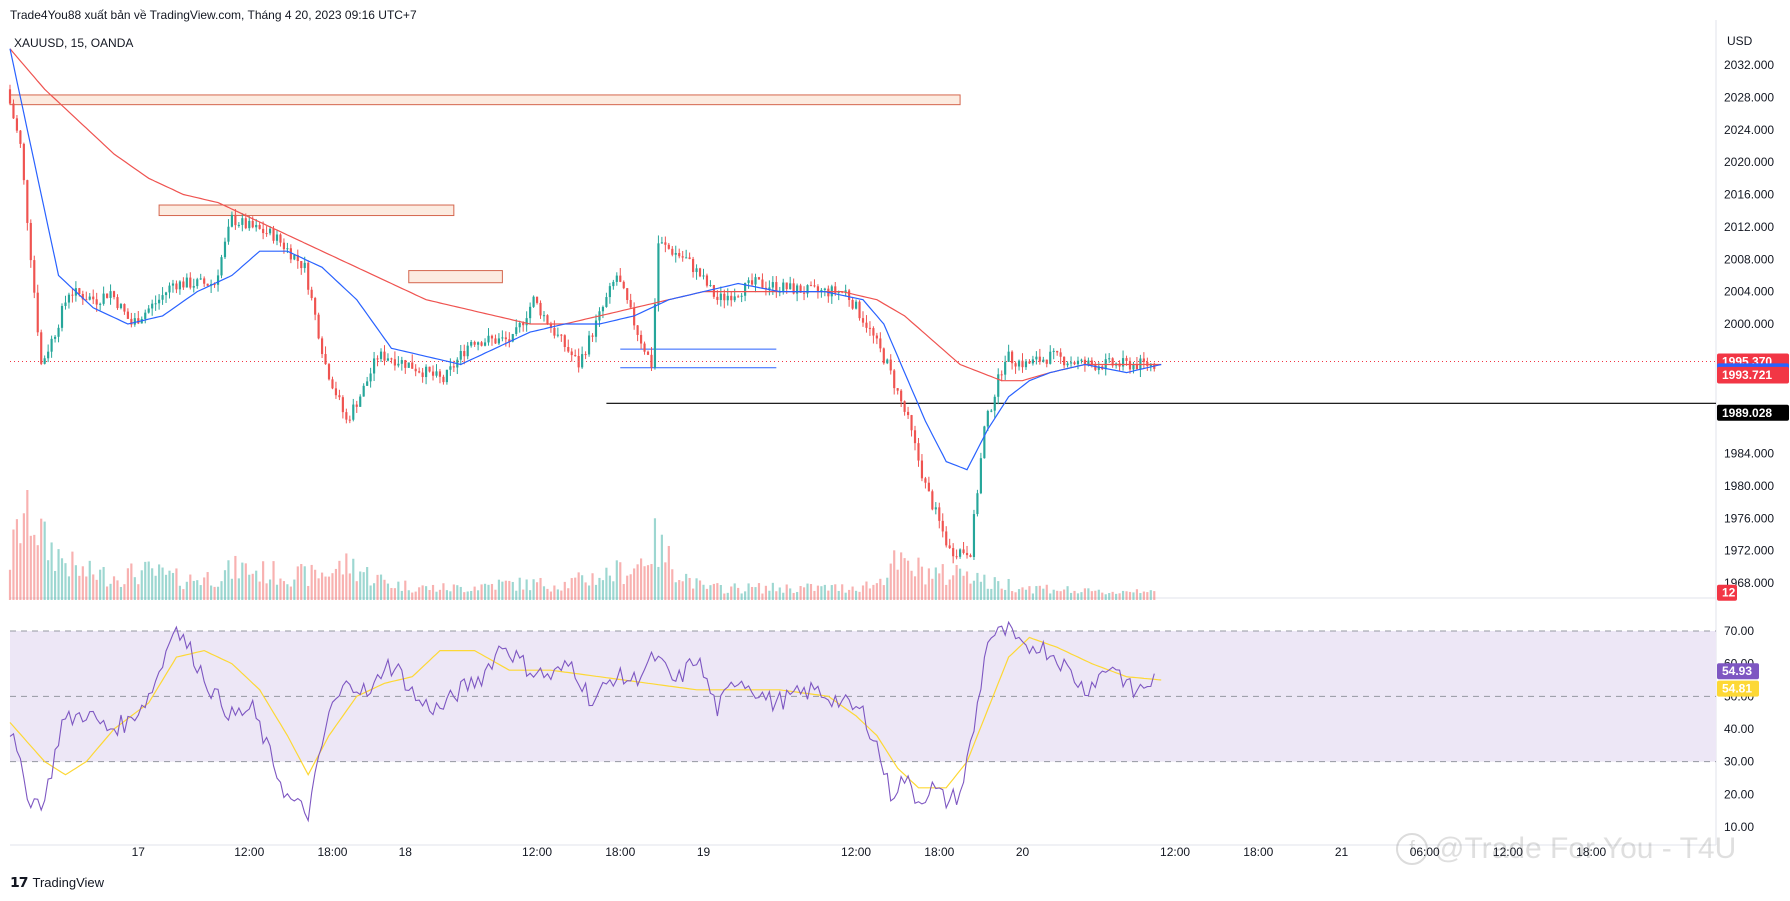  What do you see at coordinates (1749, 454) in the screenshot?
I see `price-tick-label: 1984.000` at bounding box center [1749, 454].